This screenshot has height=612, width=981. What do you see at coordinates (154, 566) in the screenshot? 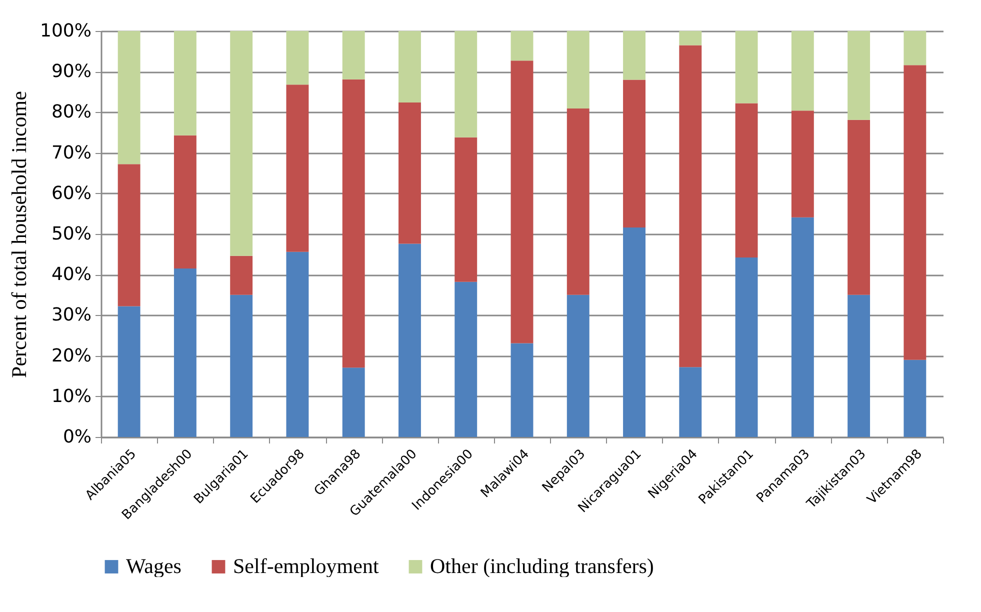
I see `legend-label: Wages` at bounding box center [154, 566].